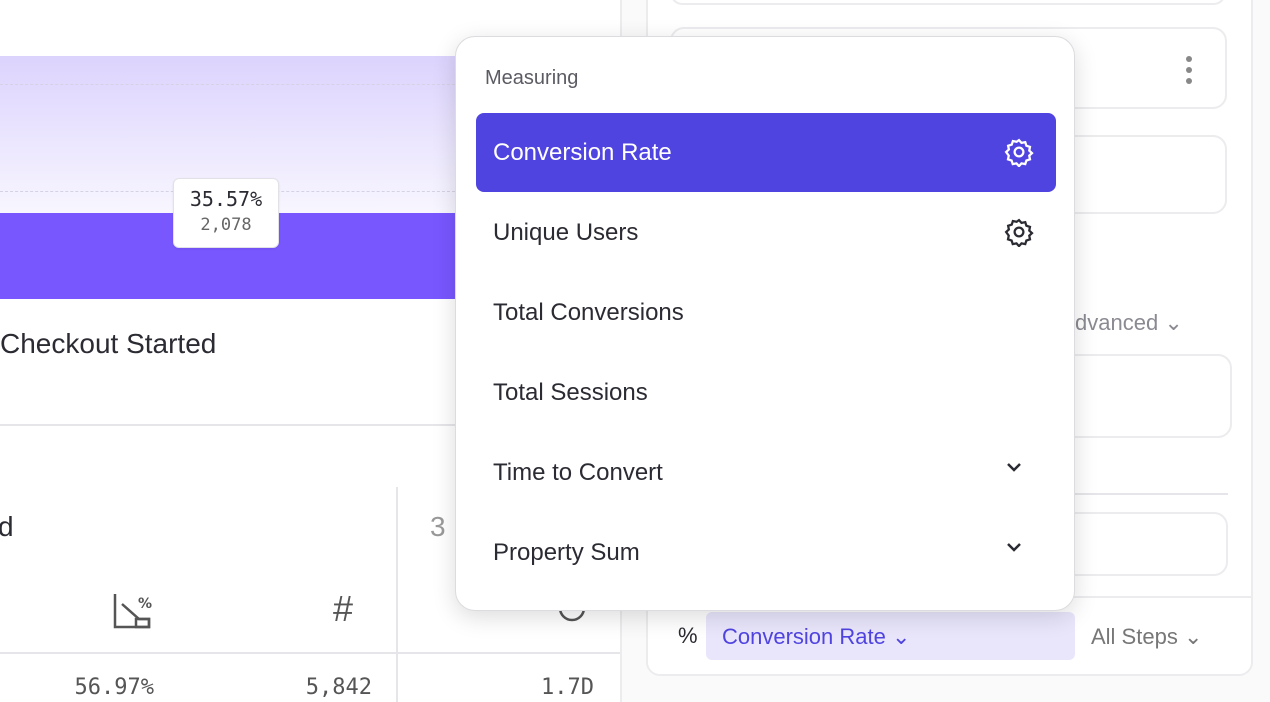  What do you see at coordinates (766, 552) in the screenshot?
I see `menu-item-property-sum: Property Sum` at bounding box center [766, 552].